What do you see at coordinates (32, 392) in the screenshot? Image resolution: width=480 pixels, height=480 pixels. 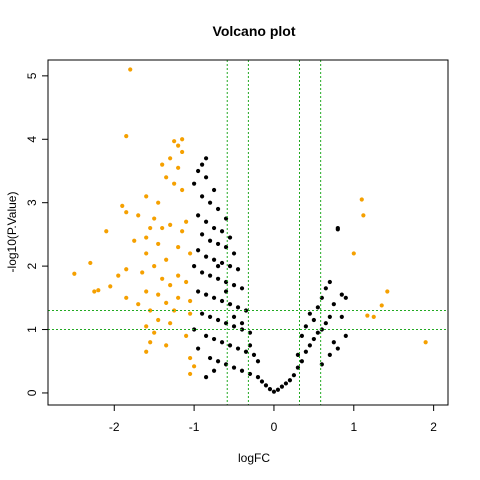 I see `y-tick-label: 0` at bounding box center [32, 392].